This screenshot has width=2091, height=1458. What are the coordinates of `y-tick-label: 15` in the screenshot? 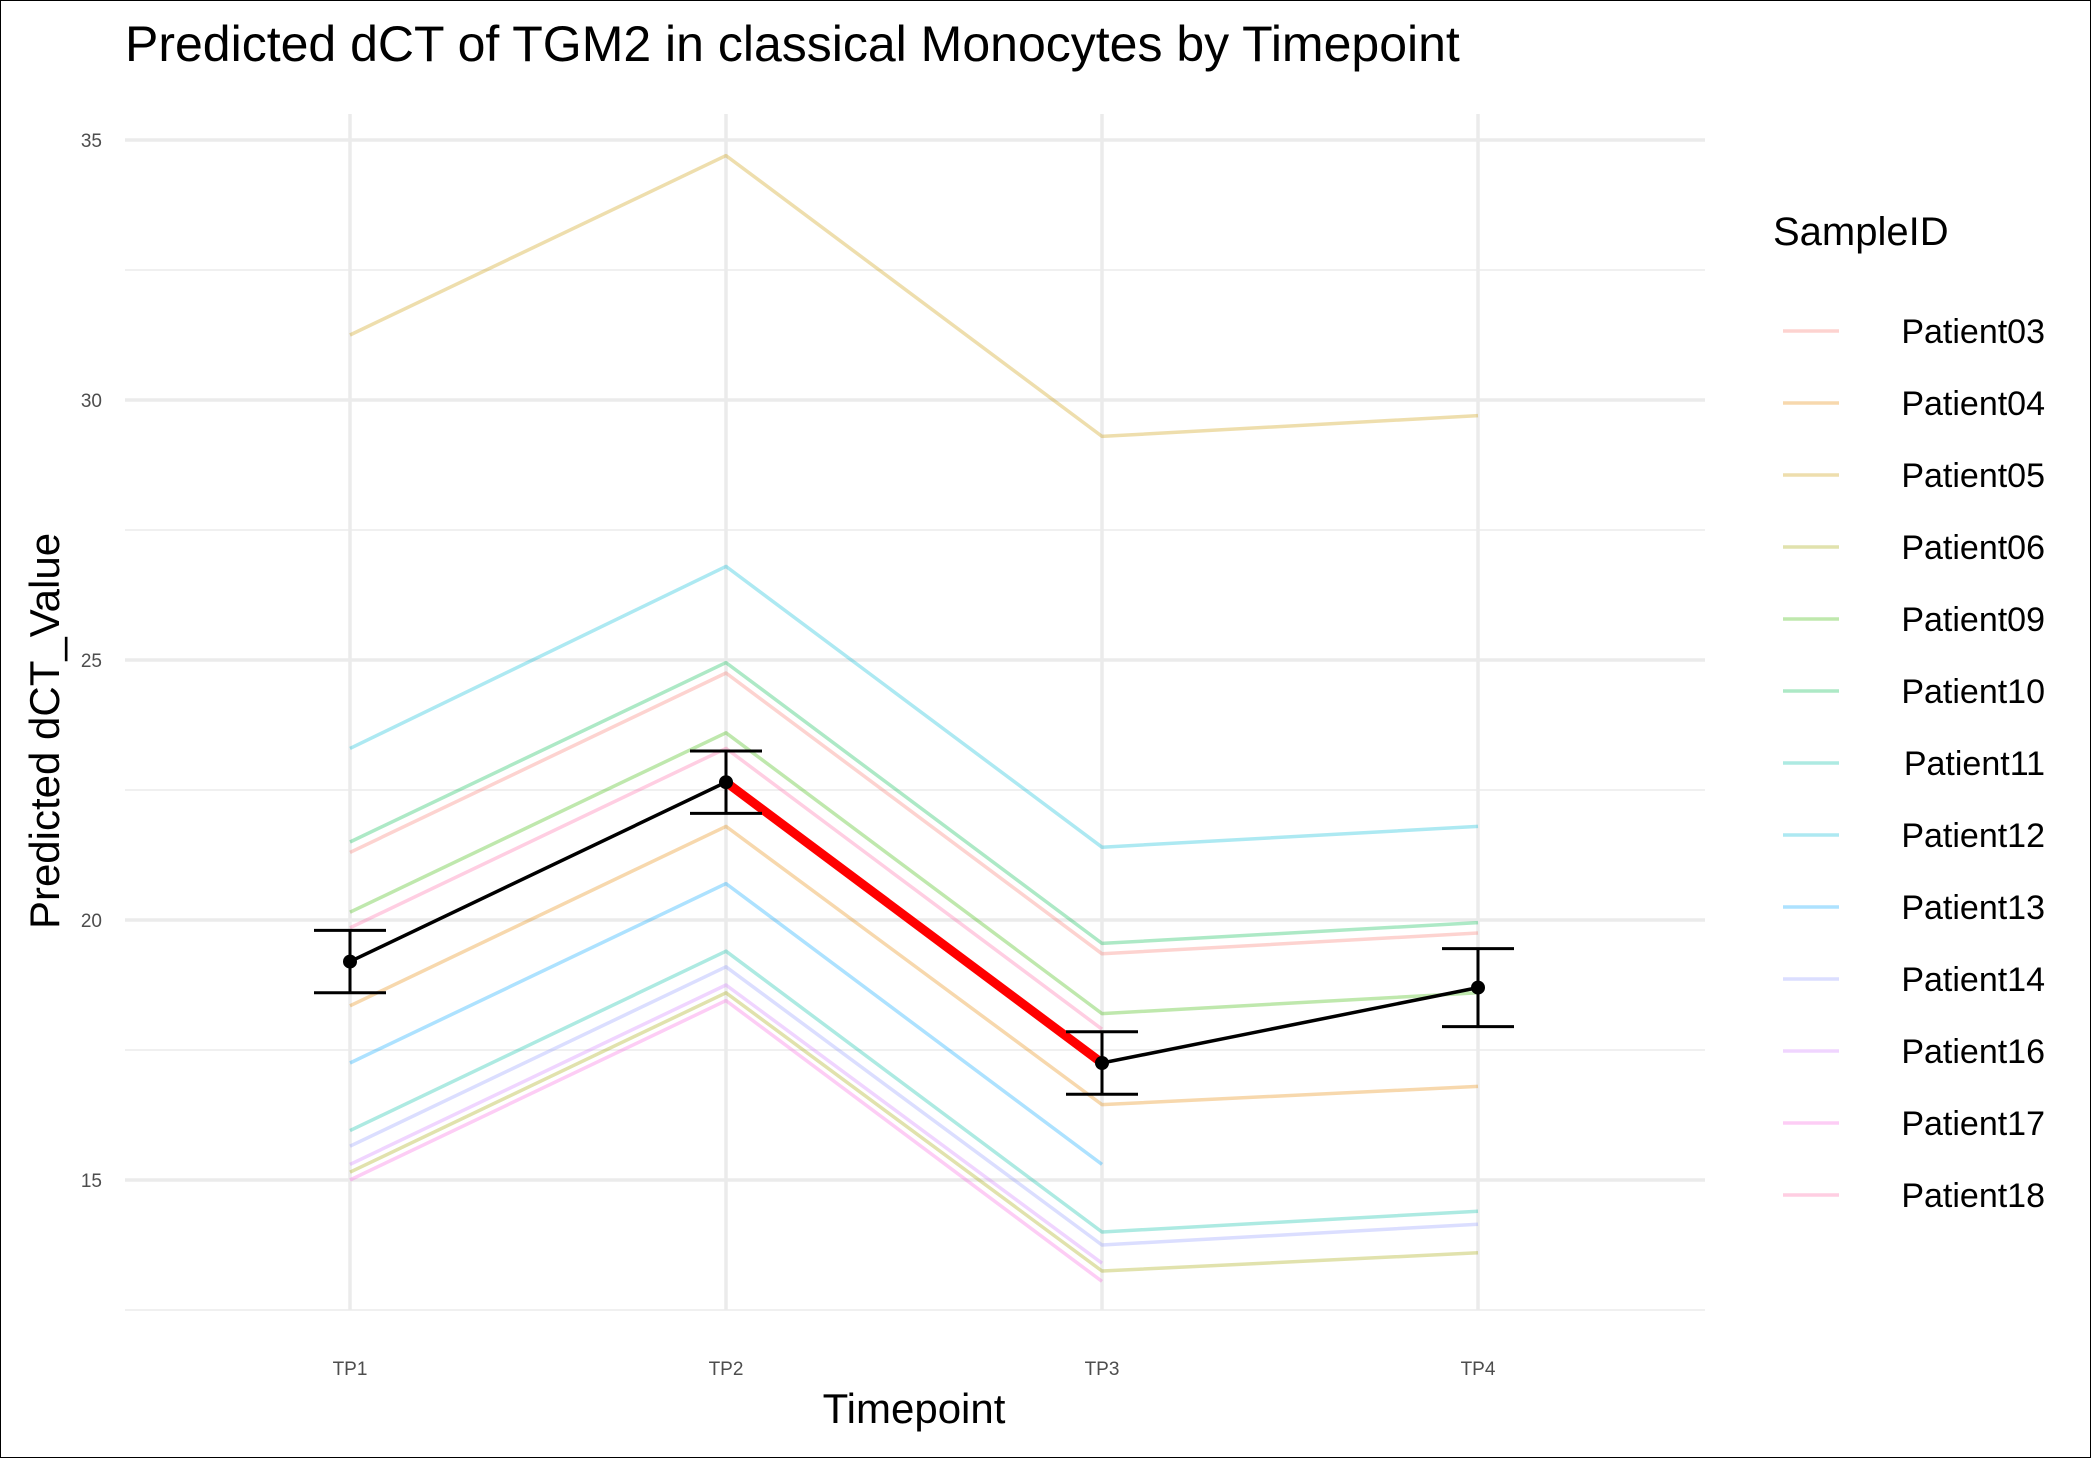 It's located at (91, 1181).